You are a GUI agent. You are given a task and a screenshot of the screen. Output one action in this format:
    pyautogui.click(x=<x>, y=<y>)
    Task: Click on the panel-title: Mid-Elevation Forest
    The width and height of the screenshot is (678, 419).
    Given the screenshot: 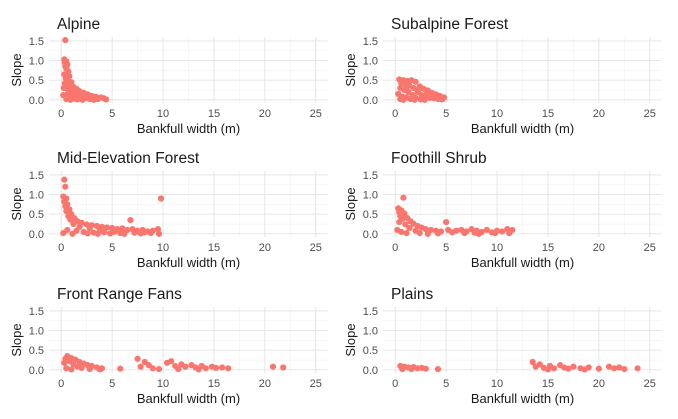 What is the action you would take?
    pyautogui.click(x=128, y=158)
    